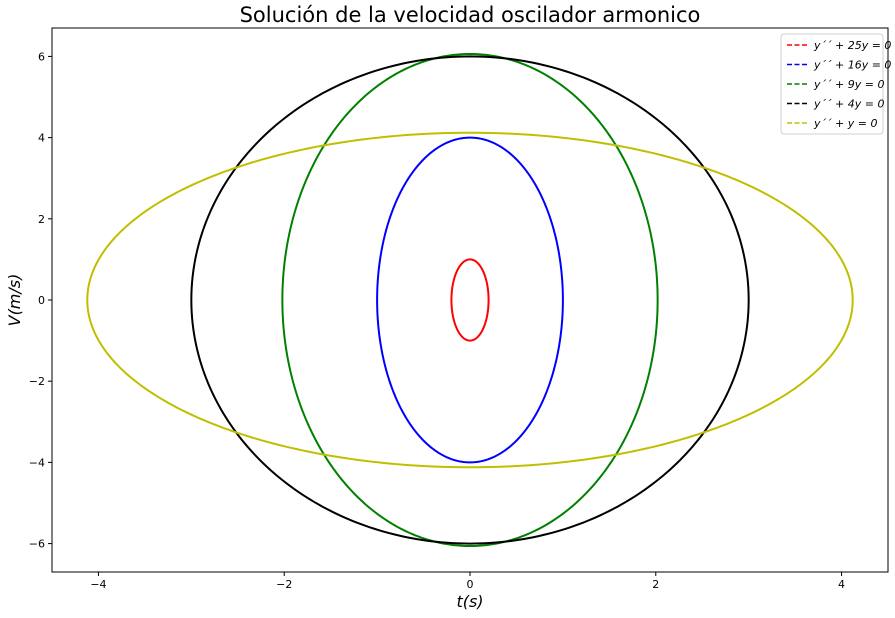  Describe the element at coordinates (469, 601) in the screenshot. I see `x-axis-label: t(s)` at that location.